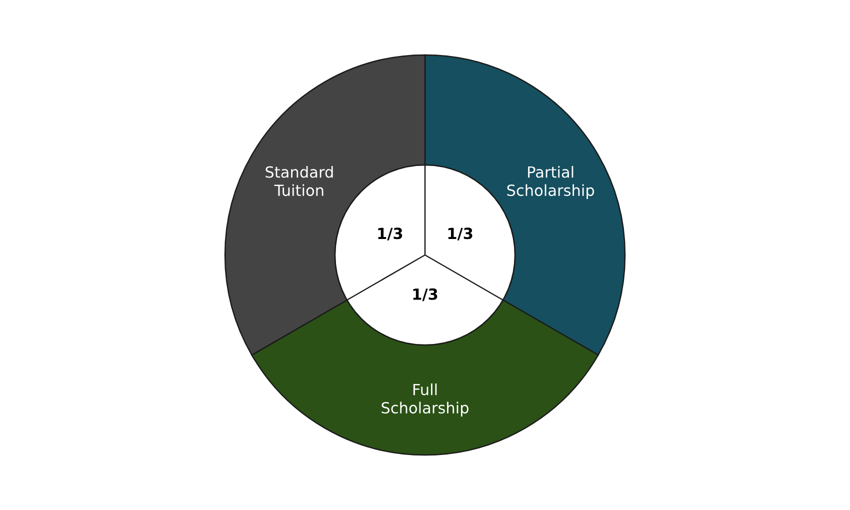 This screenshot has height=510, width=850. What do you see at coordinates (299, 181) in the screenshot?
I see `slice-label: Standard Tuition` at bounding box center [299, 181].